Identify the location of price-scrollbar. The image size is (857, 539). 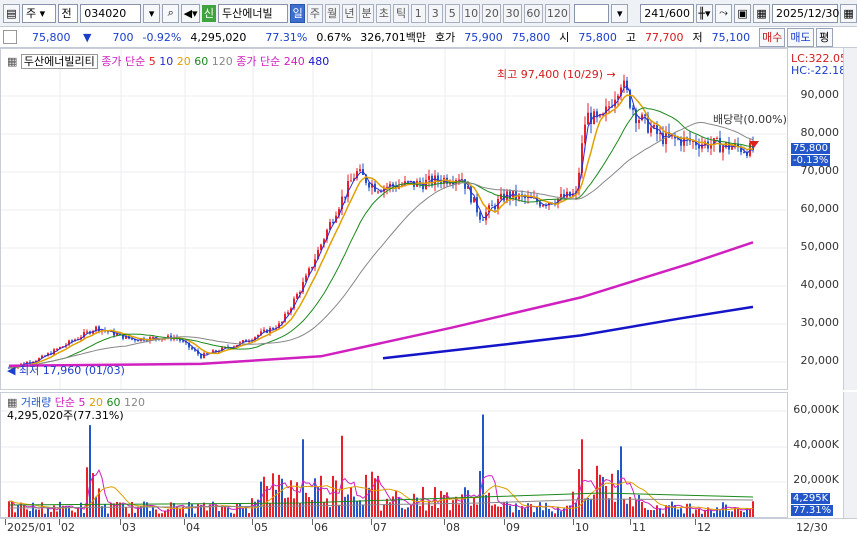
(850, 219).